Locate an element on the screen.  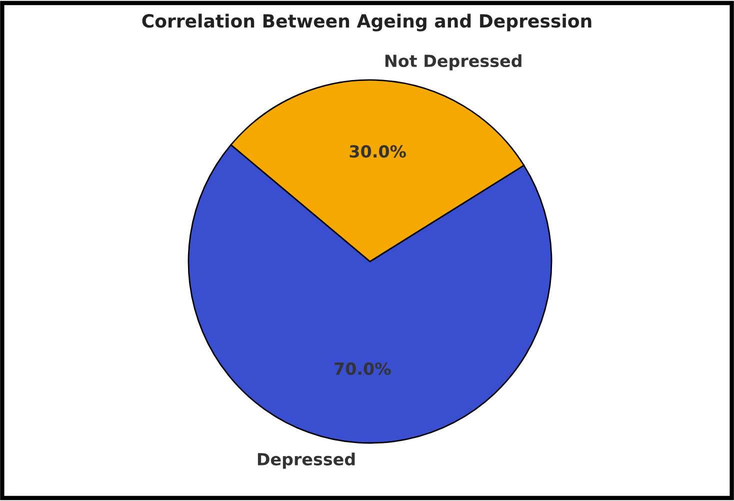
slice-label: Not Depressed is located at coordinates (453, 62).